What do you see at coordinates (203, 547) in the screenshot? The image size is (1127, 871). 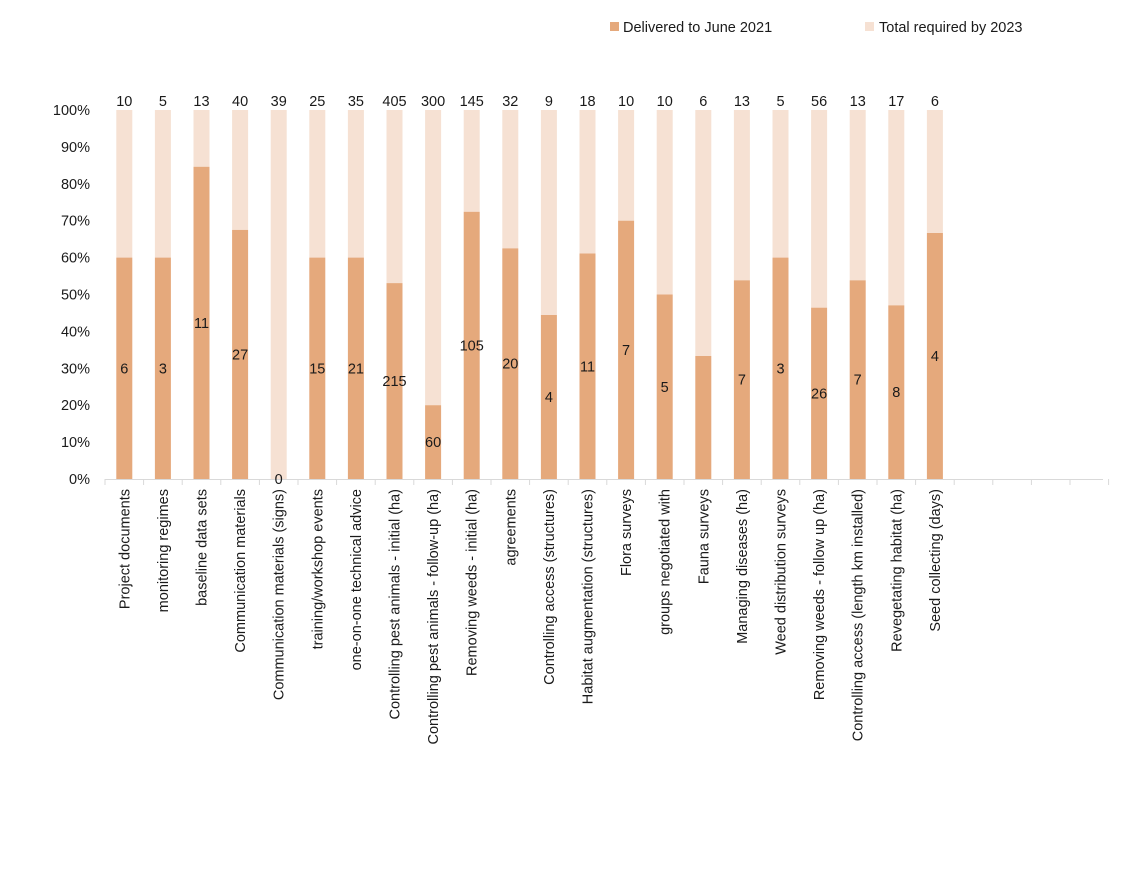 I see `category-label: baseline data sets` at bounding box center [203, 547].